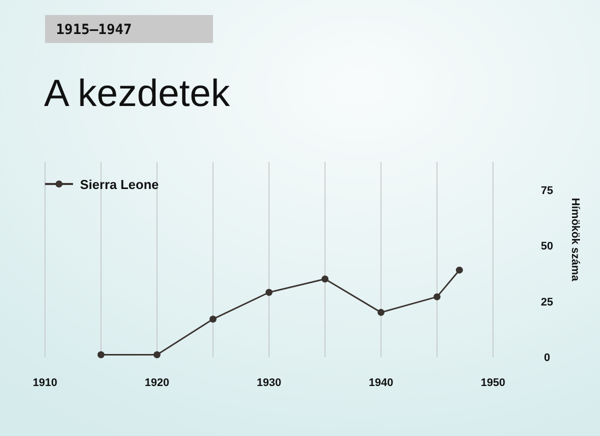 The image size is (600, 436). I want to click on x-tick-label: 1940, so click(381, 383).